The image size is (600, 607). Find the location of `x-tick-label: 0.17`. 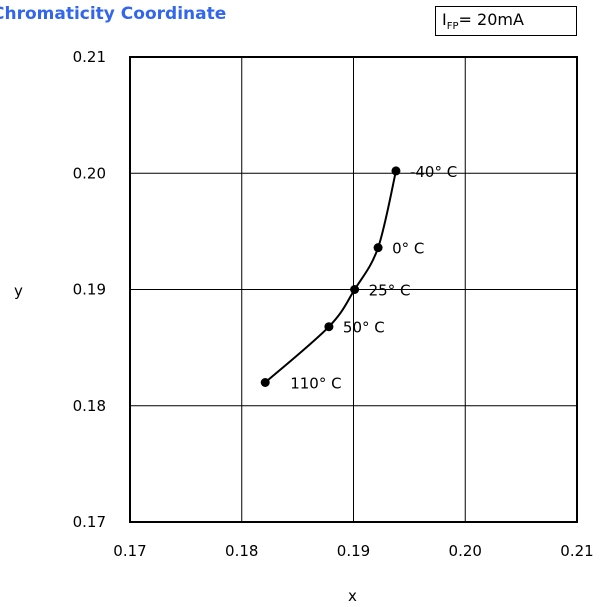

x-tick-label: 0.17 is located at coordinates (129, 551).